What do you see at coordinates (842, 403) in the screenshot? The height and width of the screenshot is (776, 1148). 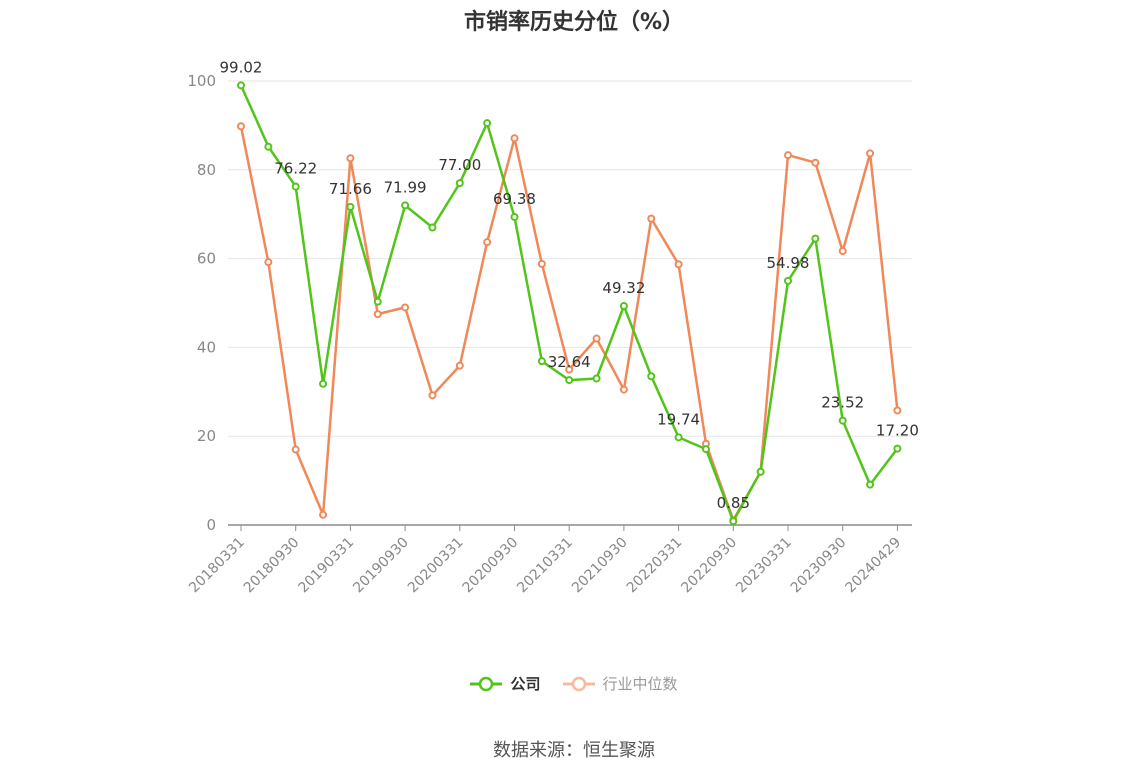 I see `data-label: 23.52` at bounding box center [842, 403].